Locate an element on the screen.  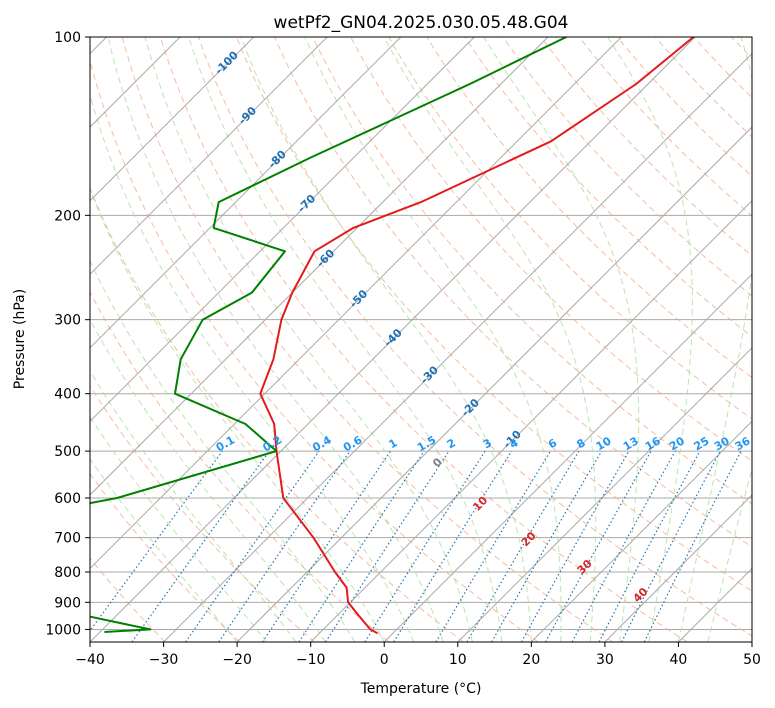
x-tick-label: 10 is located at coordinates (458, 660).